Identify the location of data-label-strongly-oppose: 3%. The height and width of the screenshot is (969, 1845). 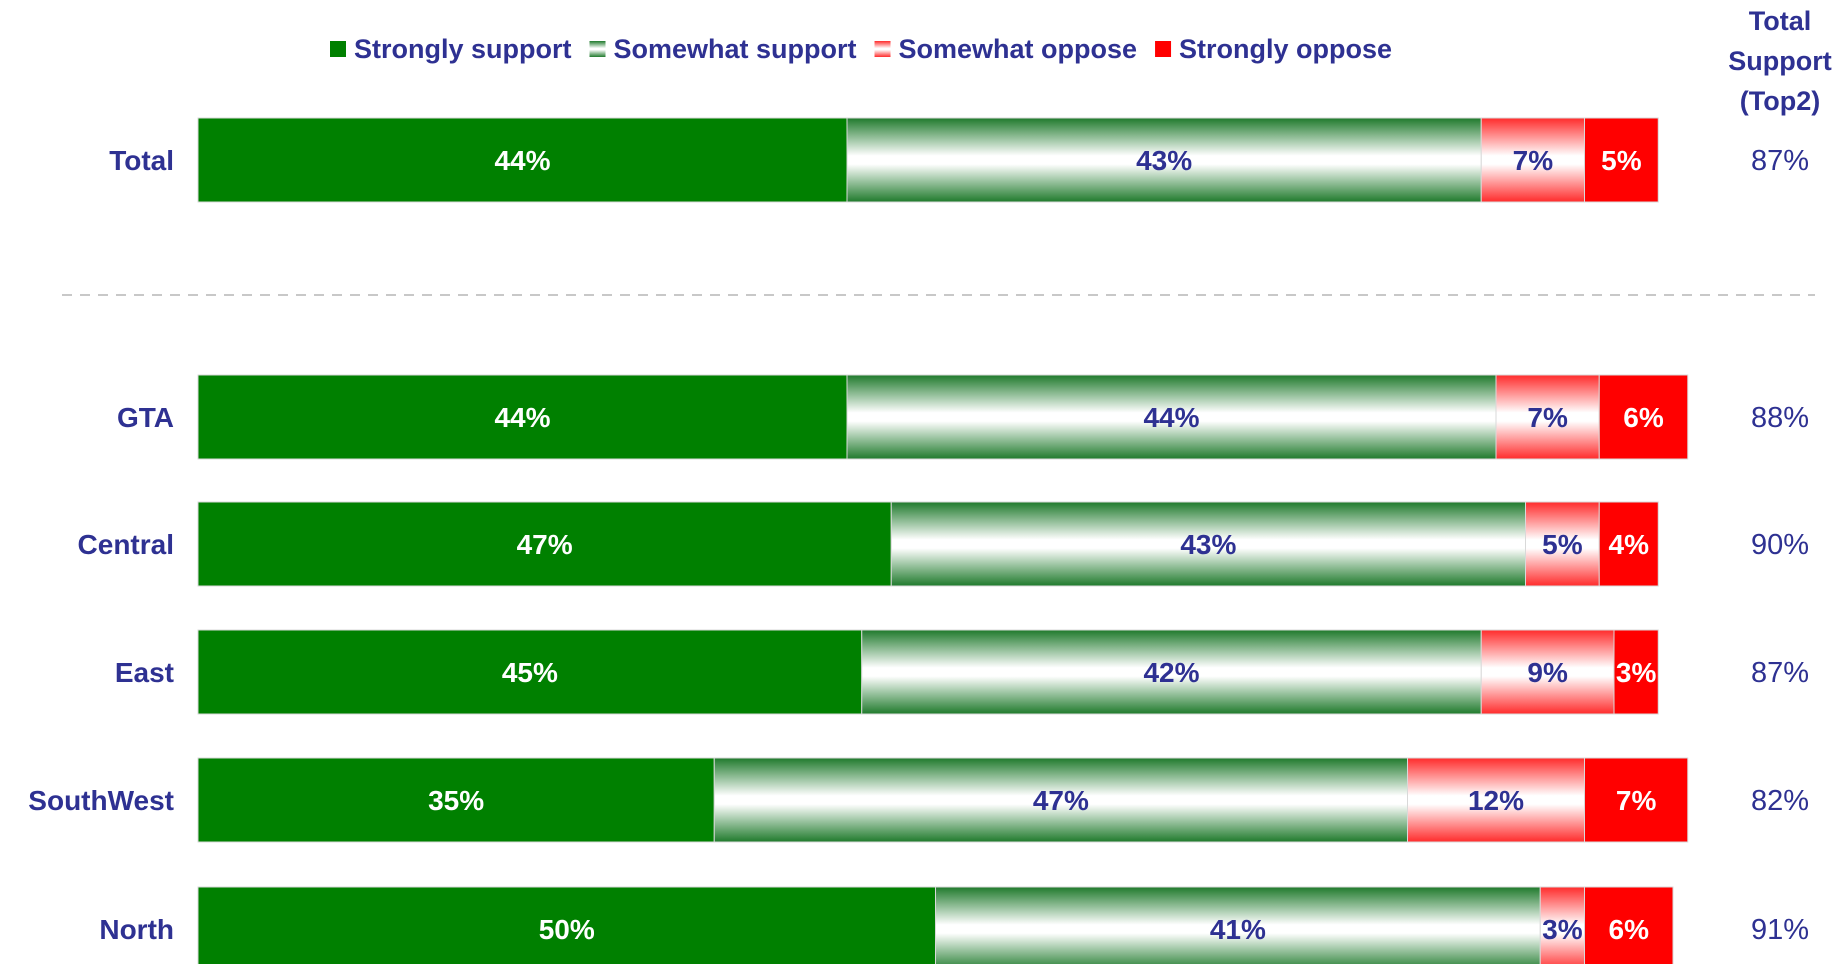
(1636, 672).